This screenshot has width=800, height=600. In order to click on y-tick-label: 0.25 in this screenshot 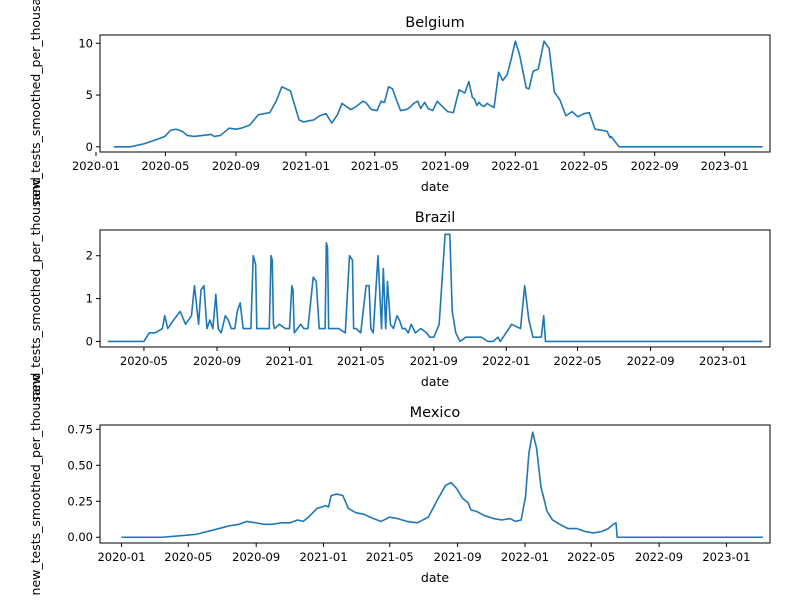, I will do `click(80, 501)`.